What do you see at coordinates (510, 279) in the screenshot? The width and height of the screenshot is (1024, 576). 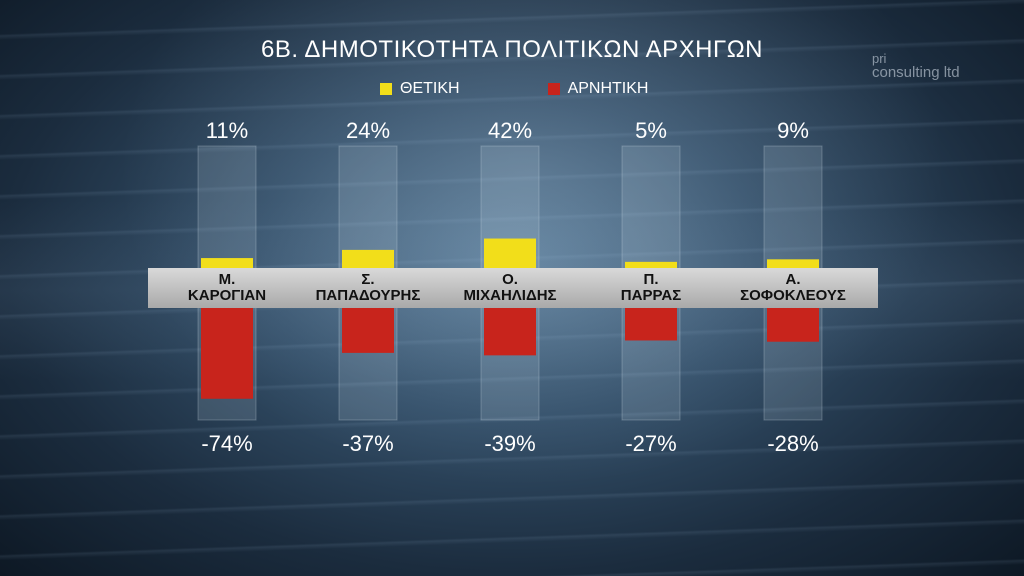 I see `category-label-2-0: Ο.` at bounding box center [510, 279].